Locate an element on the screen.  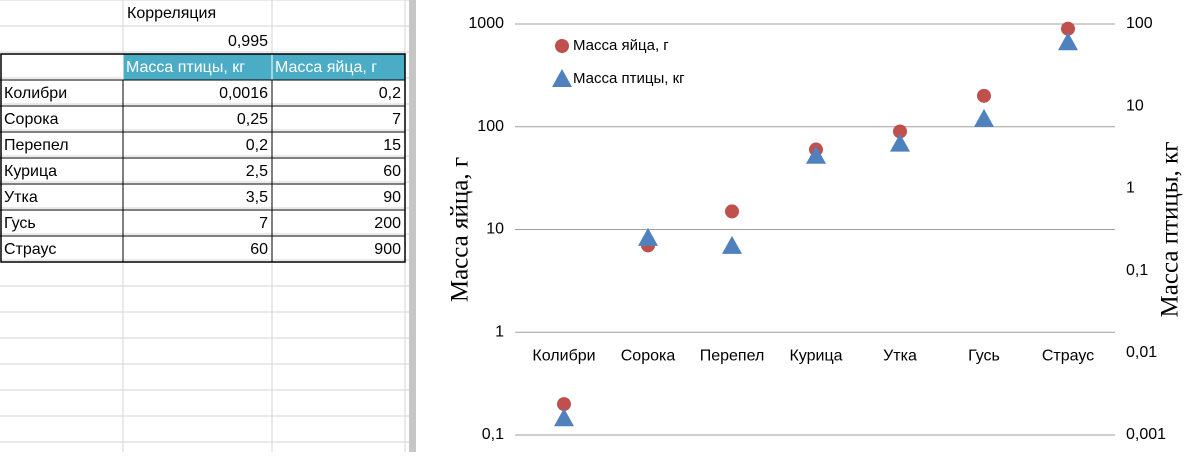
cell: 0,0016 is located at coordinates (243, 93).